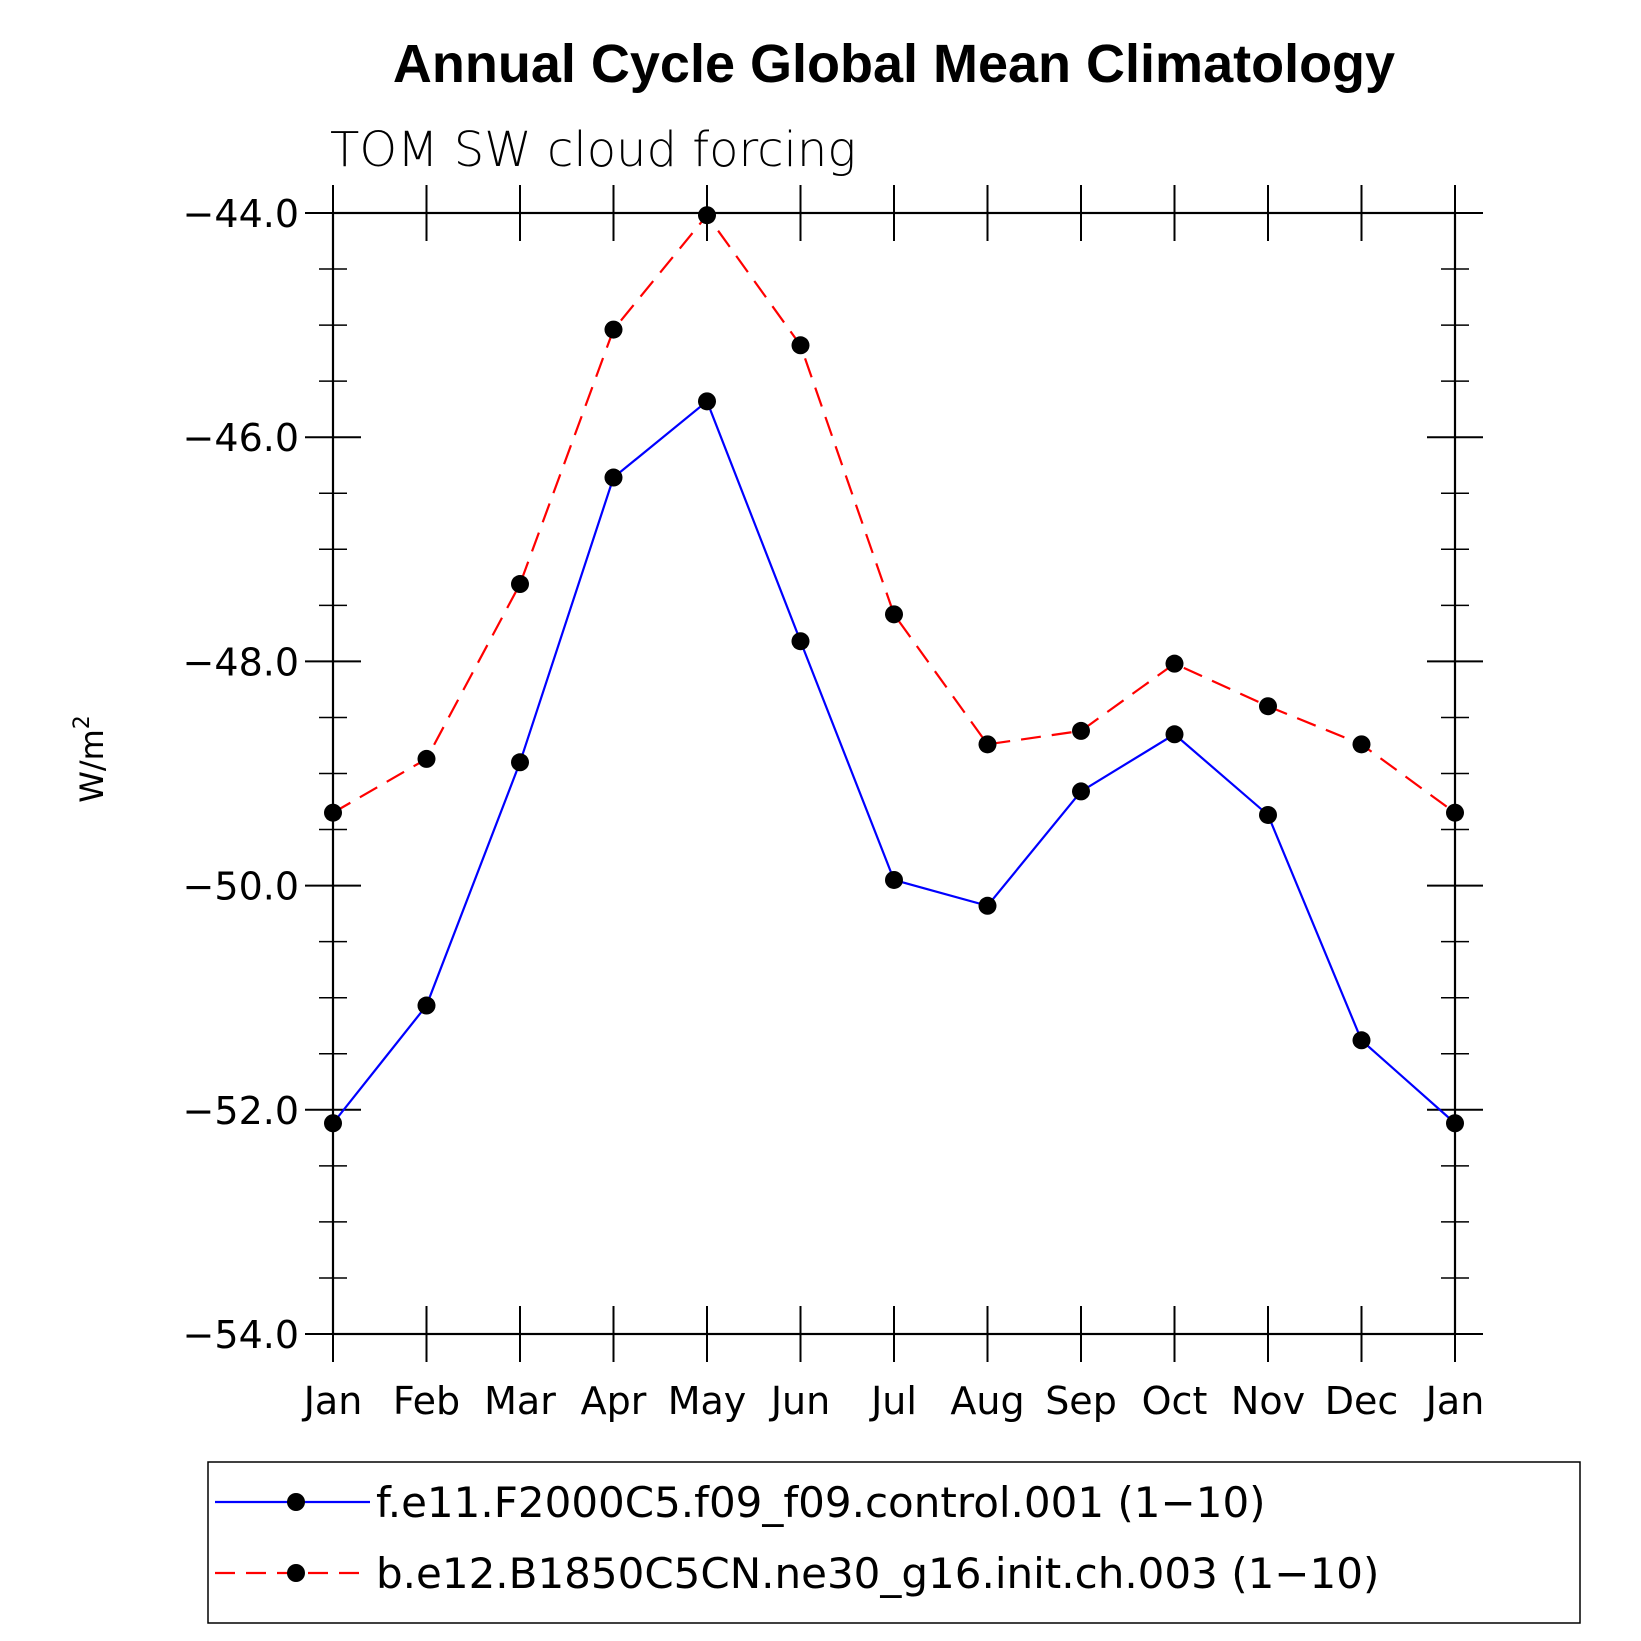 Image resolution: width=1641 pixels, height=1641 pixels. What do you see at coordinates (893, 1401) in the screenshot?
I see `x-tick-label: Jul` at bounding box center [893, 1401].